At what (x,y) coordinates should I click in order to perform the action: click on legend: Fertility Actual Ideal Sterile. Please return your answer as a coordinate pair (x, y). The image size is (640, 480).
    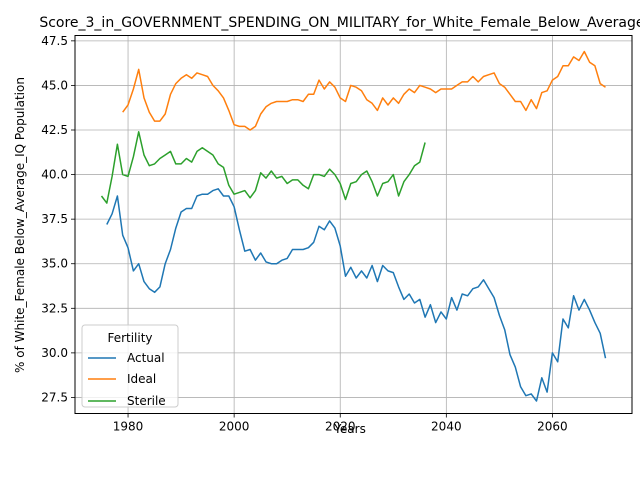
    Looking at the image, I should click on (130, 366).